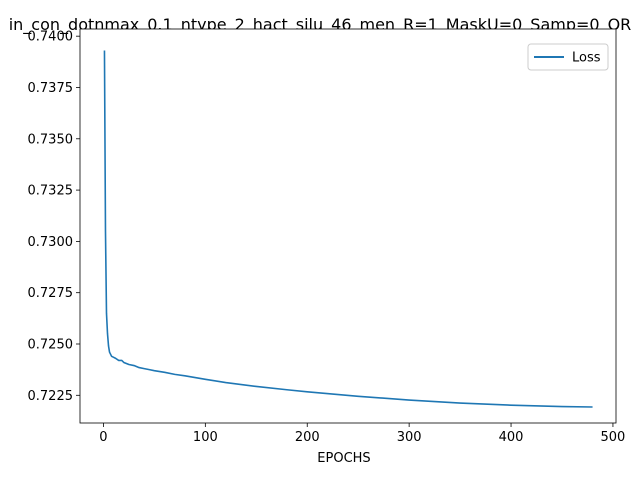 The height and width of the screenshot is (480, 640). What do you see at coordinates (51, 37) in the screenshot?
I see `y-tick-label: 0.7400` at bounding box center [51, 37].